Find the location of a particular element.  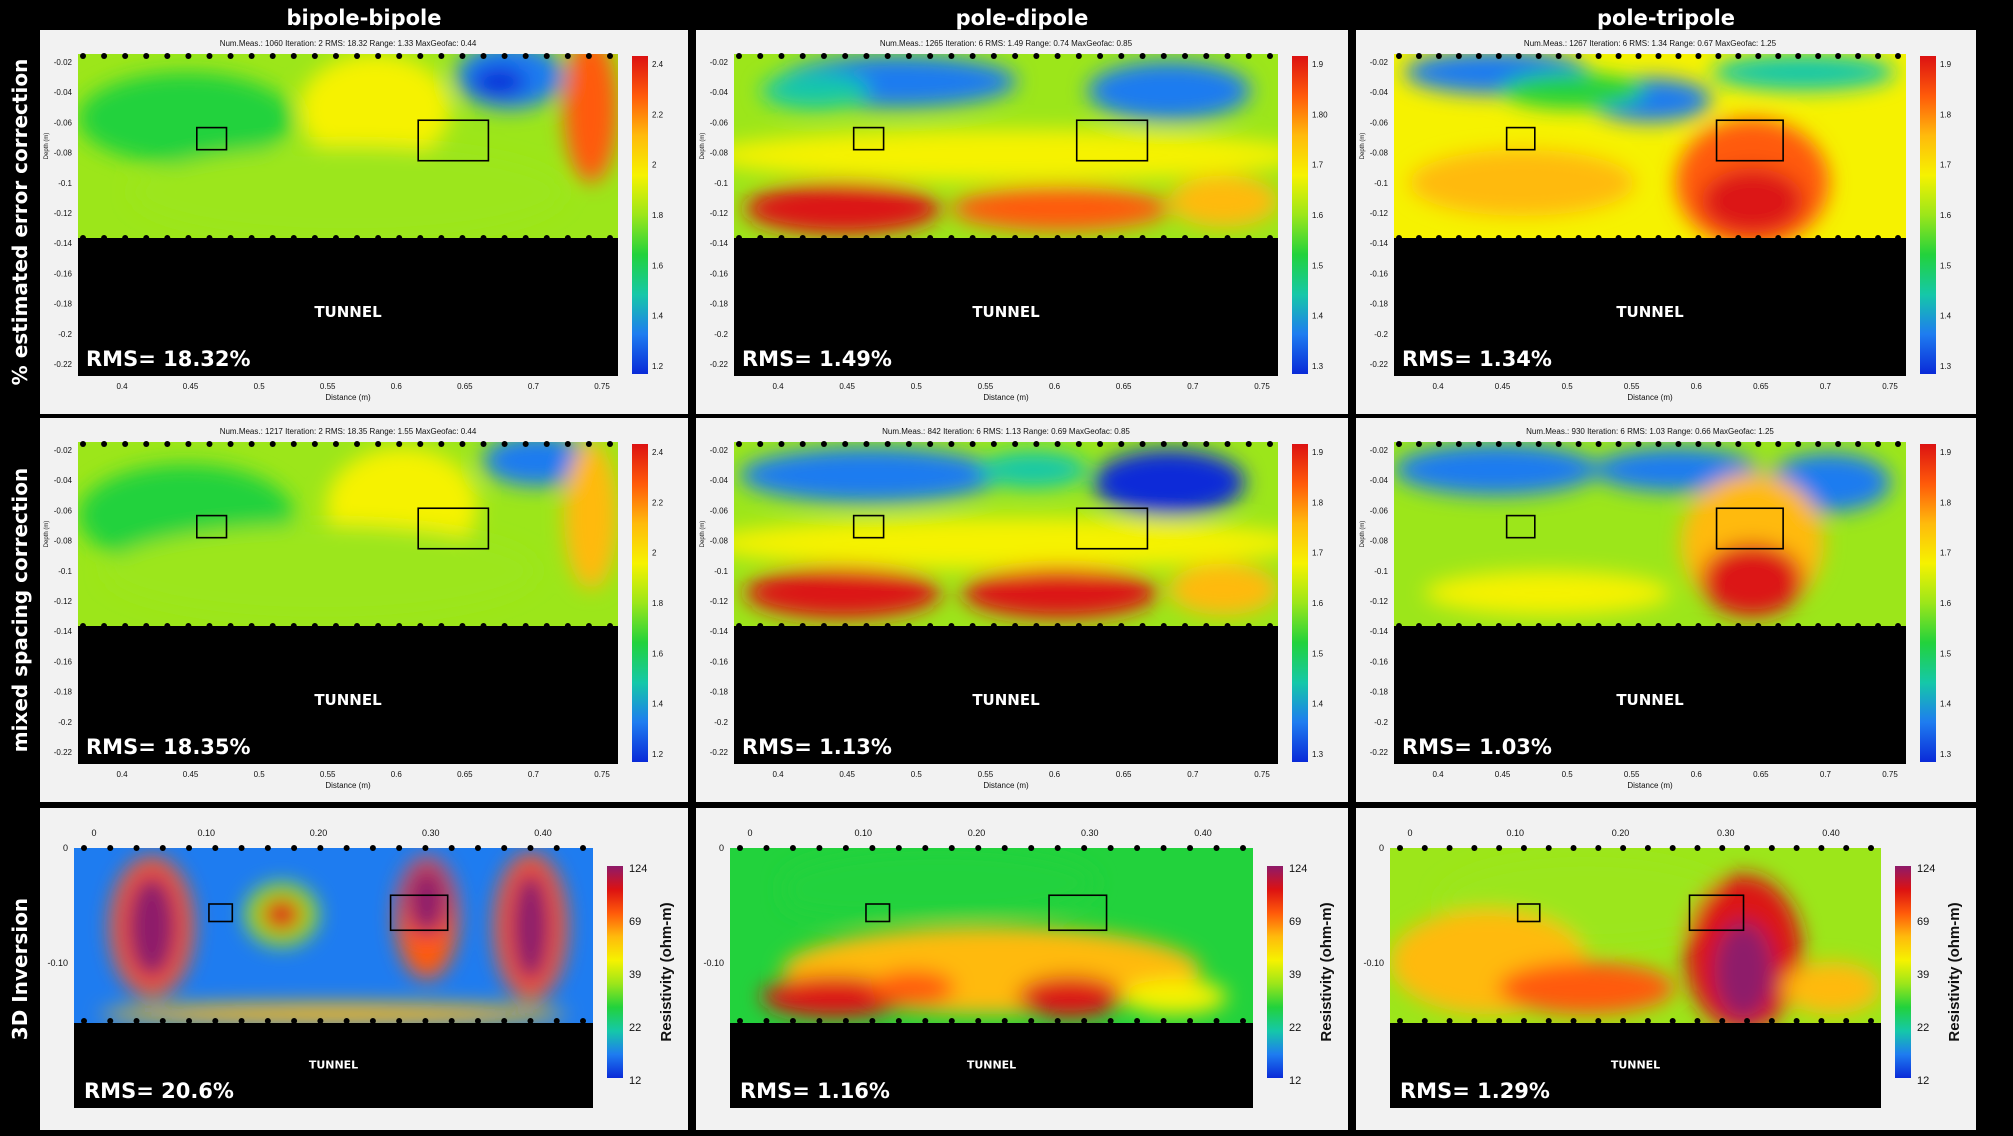

depth-tick: -0.1 is located at coordinates (721, 183).